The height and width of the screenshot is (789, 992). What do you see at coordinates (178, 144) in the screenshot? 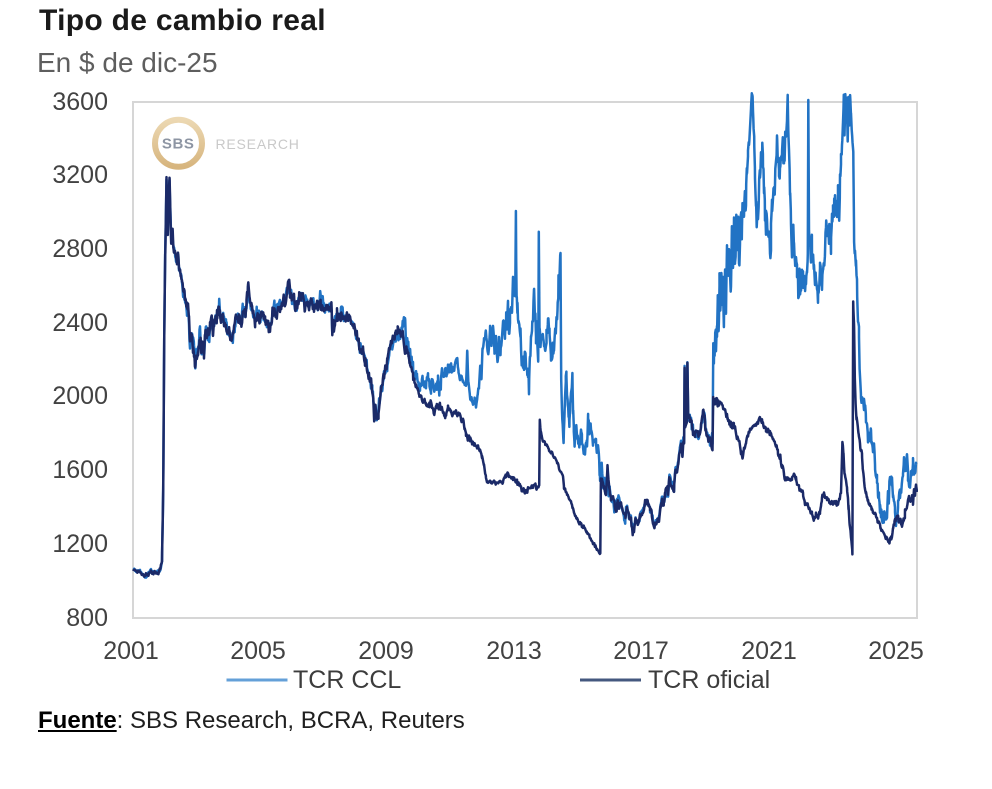
I see `svg-text: SBS` at bounding box center [178, 144].